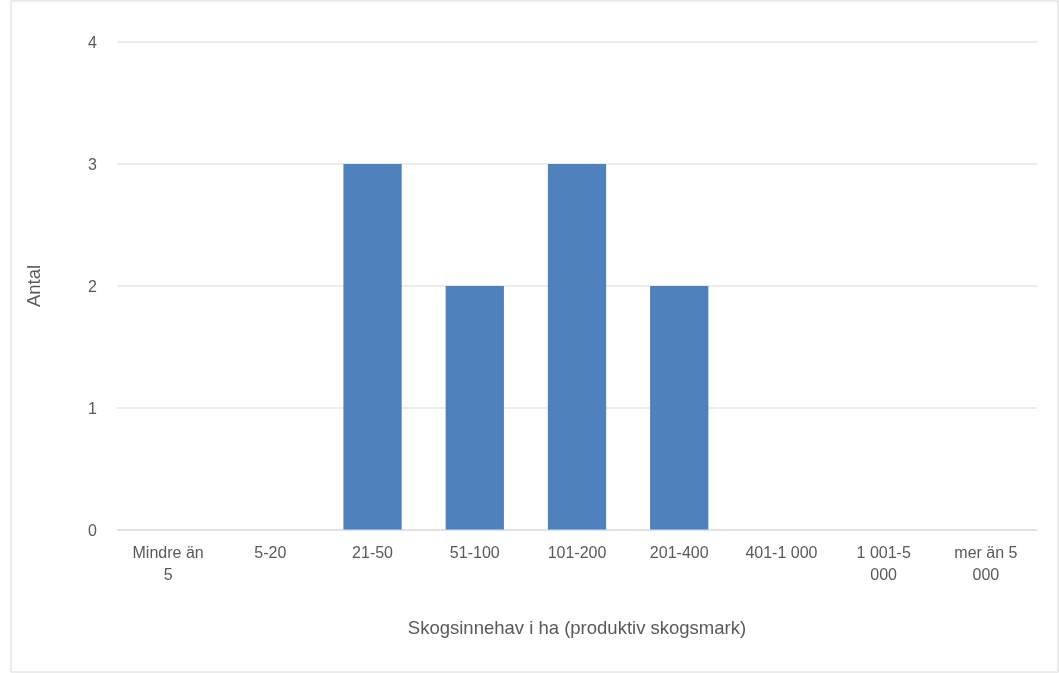 The width and height of the screenshot is (1059, 673). Describe the element at coordinates (986, 563) in the screenshot. I see `x-tick-label: mer än 5 000` at that location.